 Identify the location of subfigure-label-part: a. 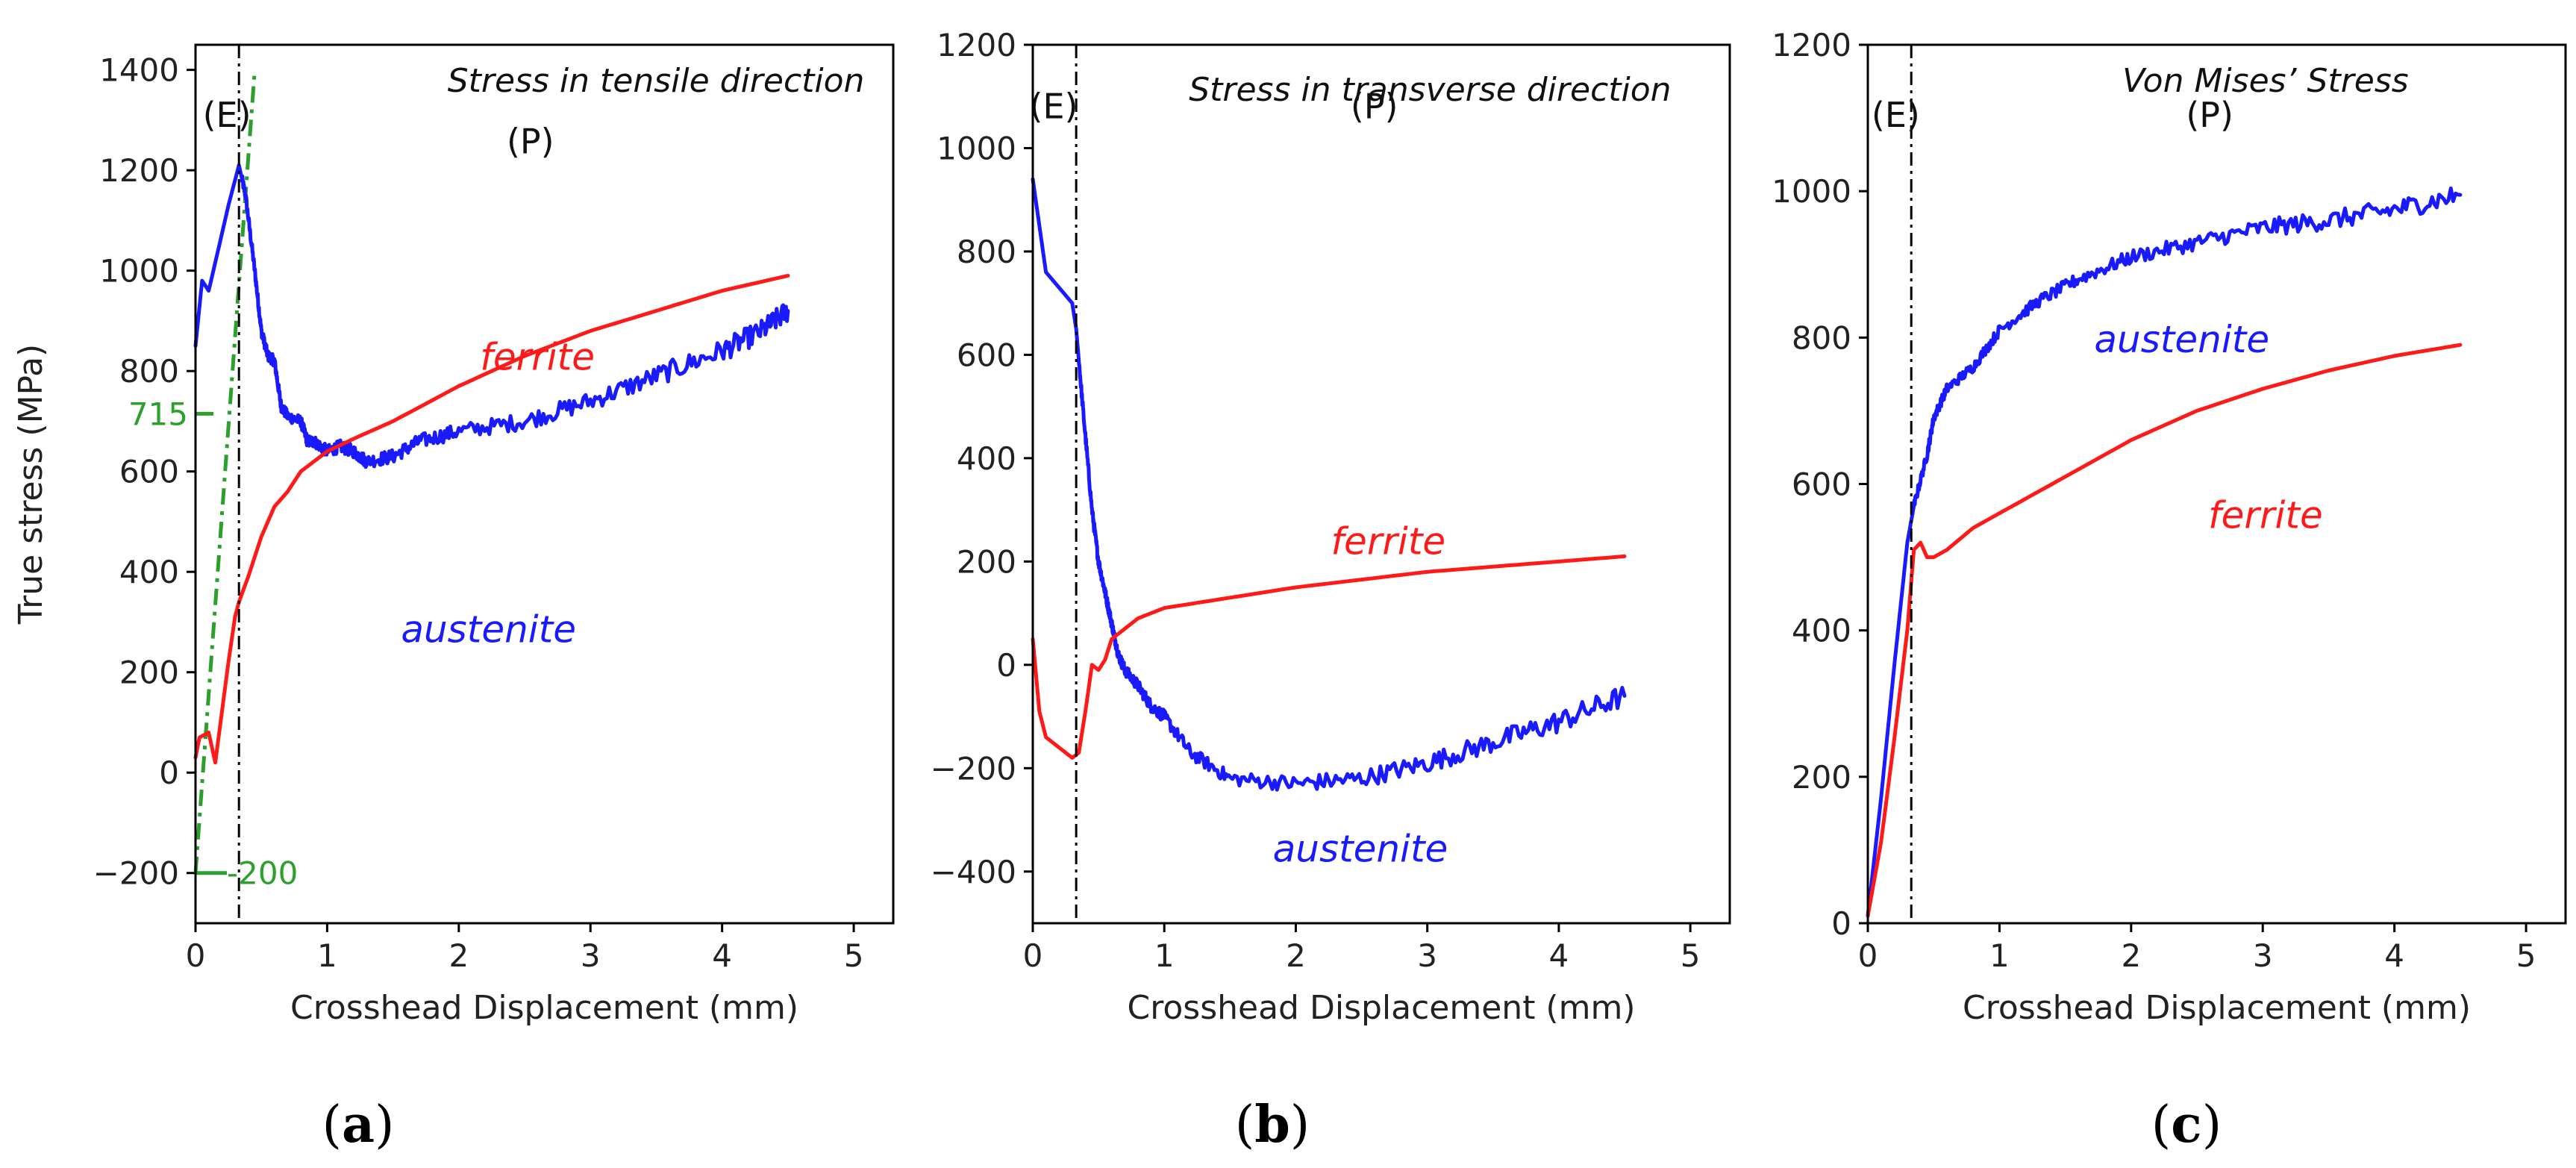
(358, 1125).